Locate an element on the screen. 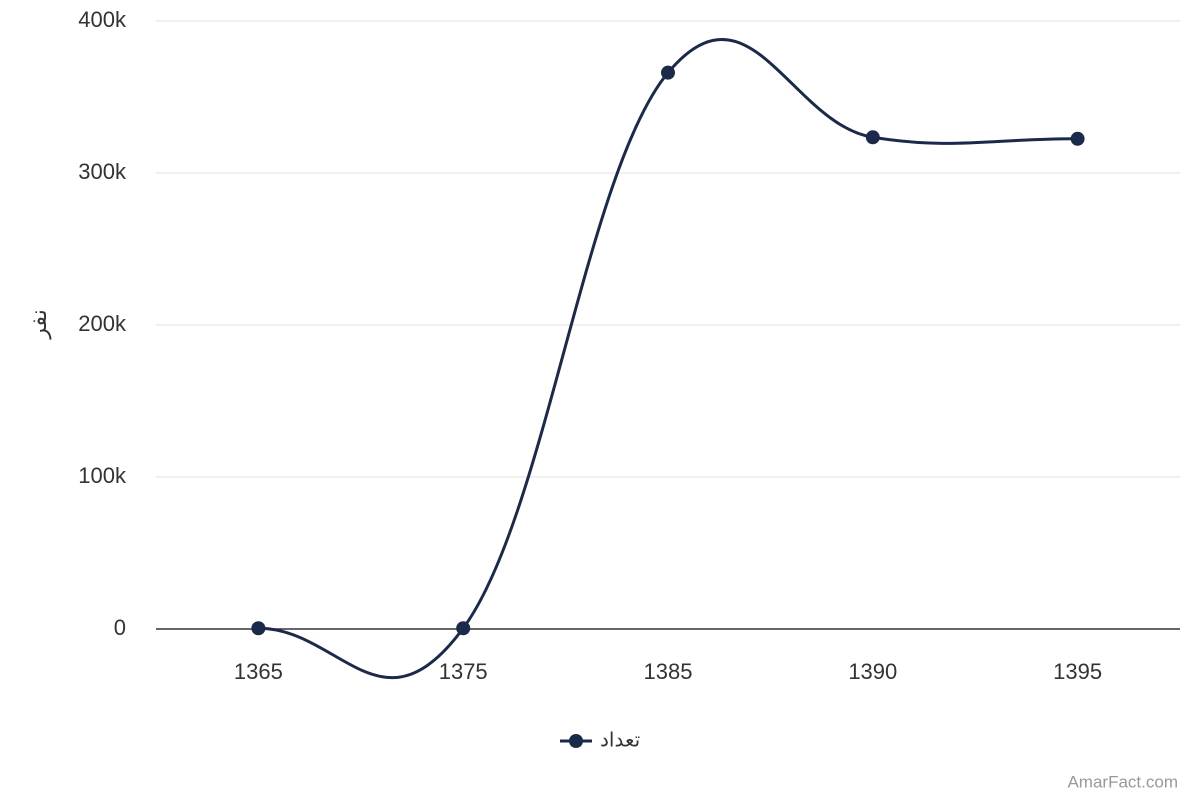 The height and width of the screenshot is (800, 1200). x-tick-label: 1385 is located at coordinates (668, 671).